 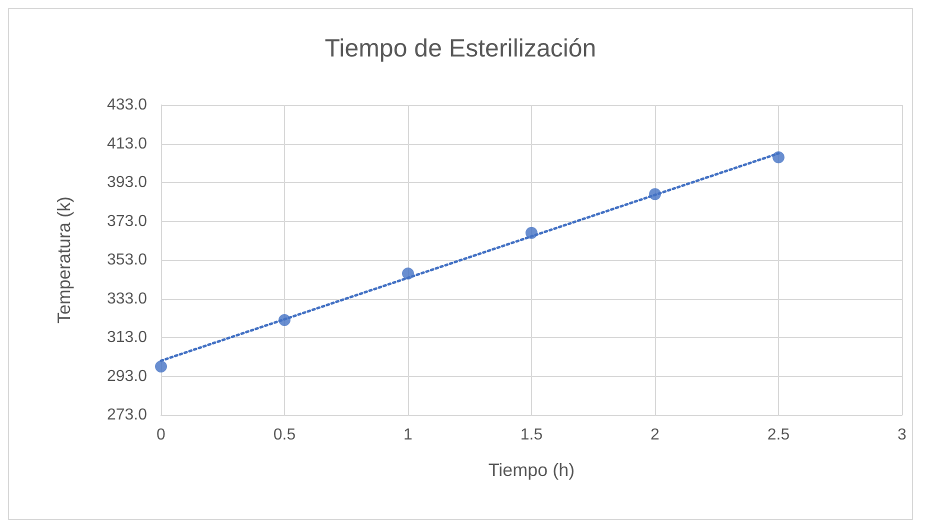 I want to click on y-tick-label: 353.0, so click(x=127, y=260).